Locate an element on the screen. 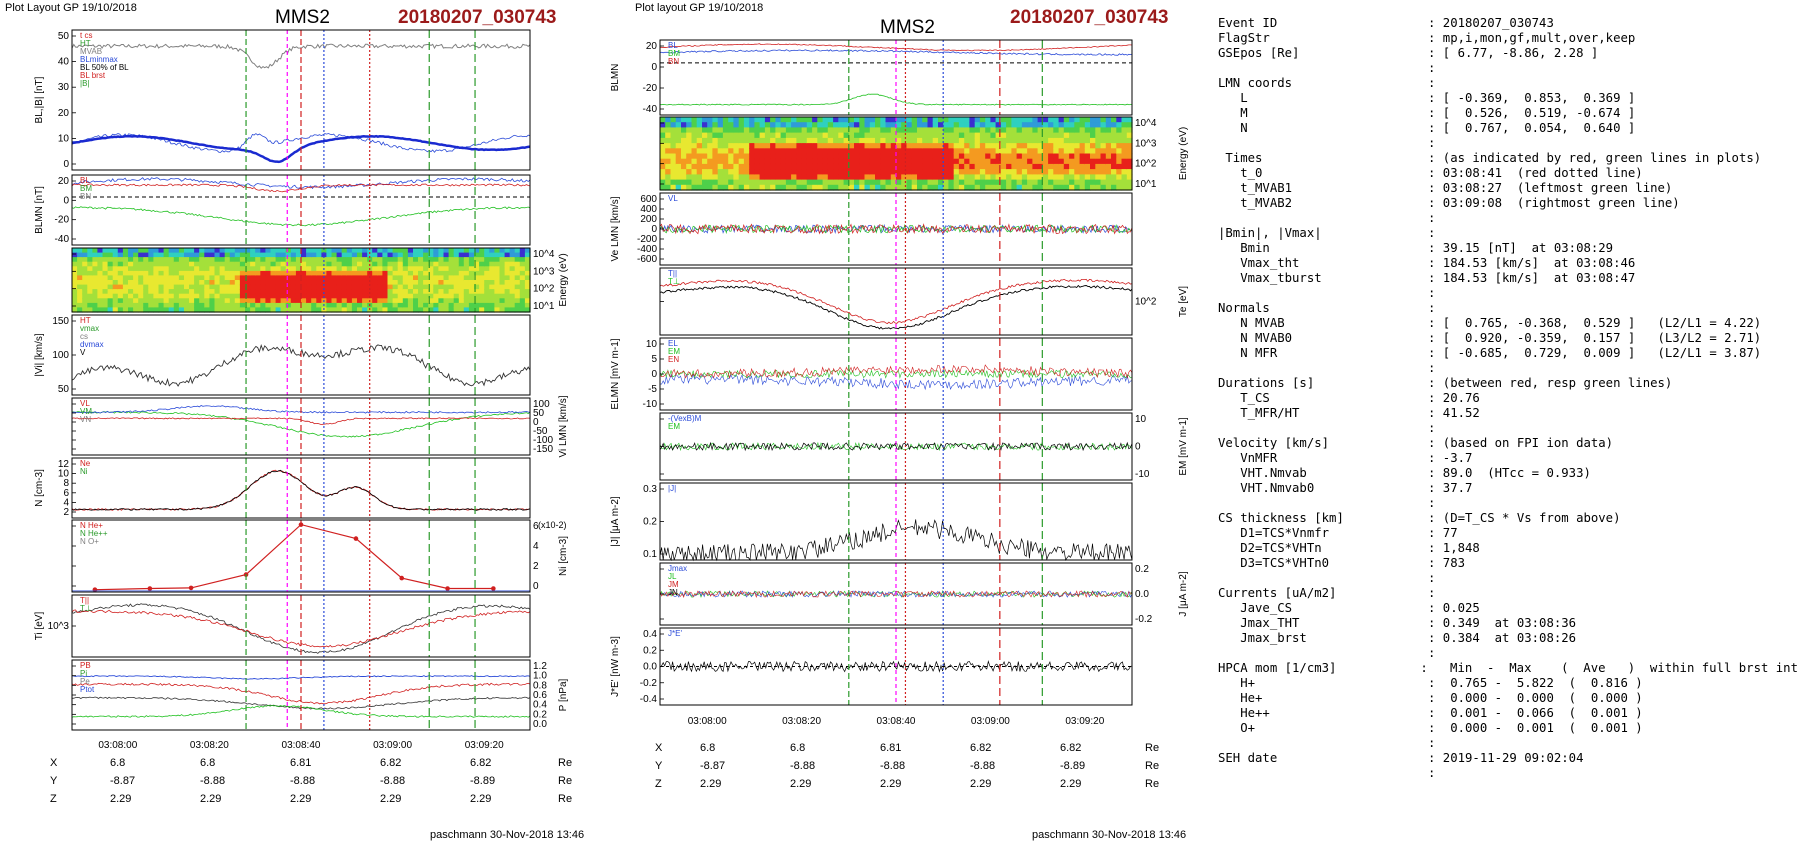 The image size is (1804, 841). VM-line is located at coordinates (301, 424).